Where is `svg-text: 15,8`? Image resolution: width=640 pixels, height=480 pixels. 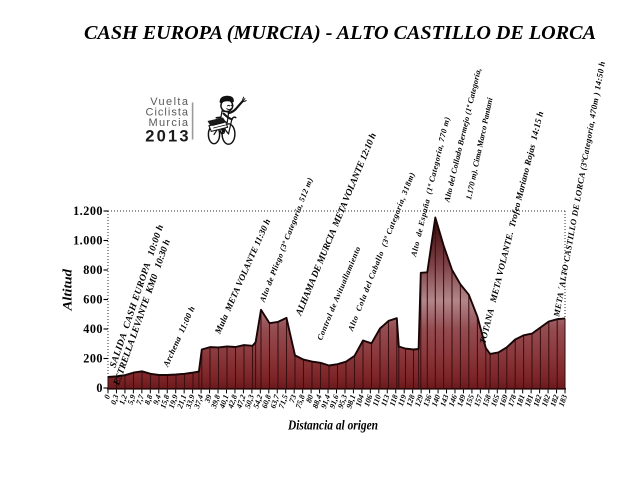
svg-text: 15,8 is located at coordinates (164, 401).